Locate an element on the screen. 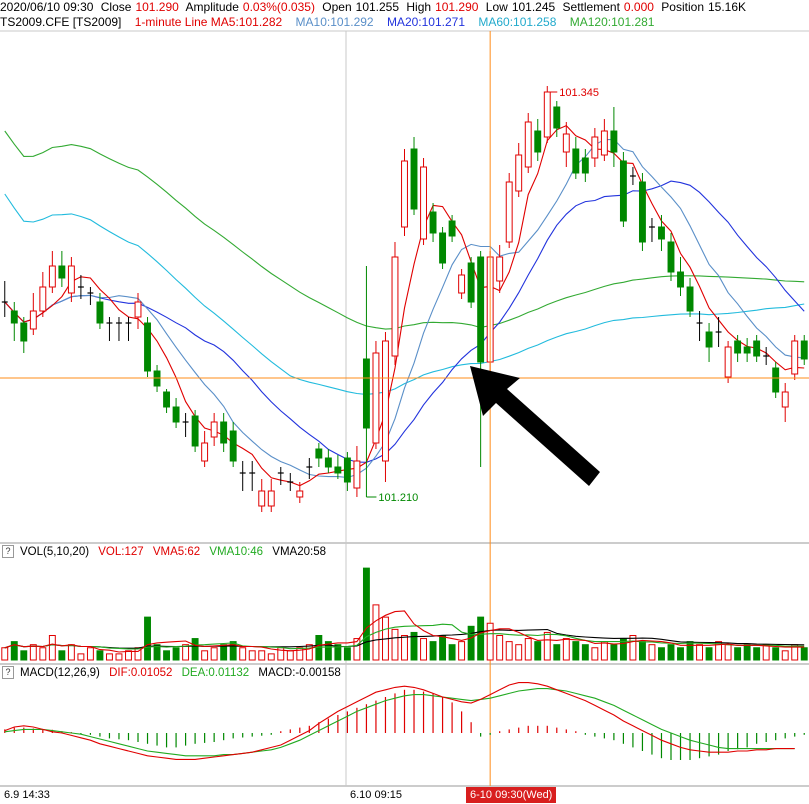  amplitude-label: Amplitude is located at coordinates (212, 7).